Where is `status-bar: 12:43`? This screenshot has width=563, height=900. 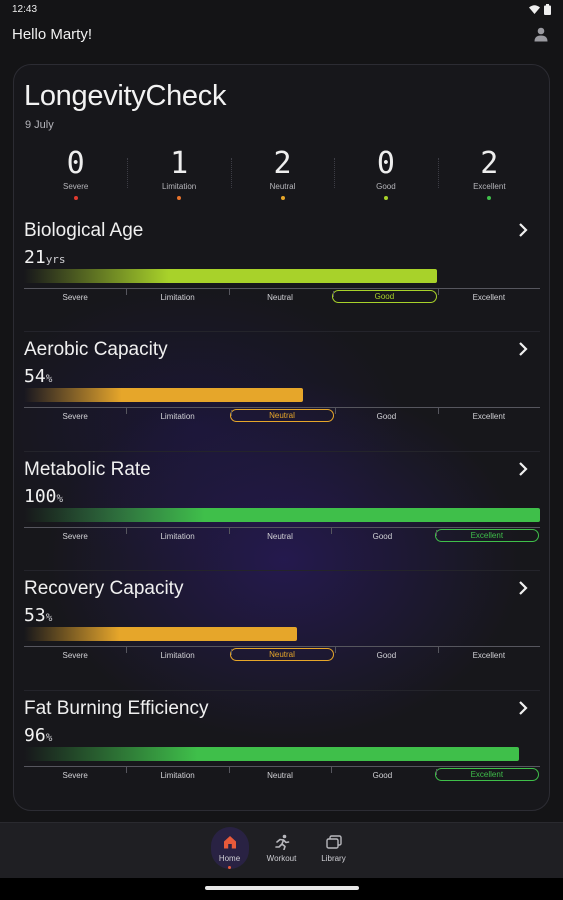
status-bar: 12:43 is located at coordinates (281, 9).